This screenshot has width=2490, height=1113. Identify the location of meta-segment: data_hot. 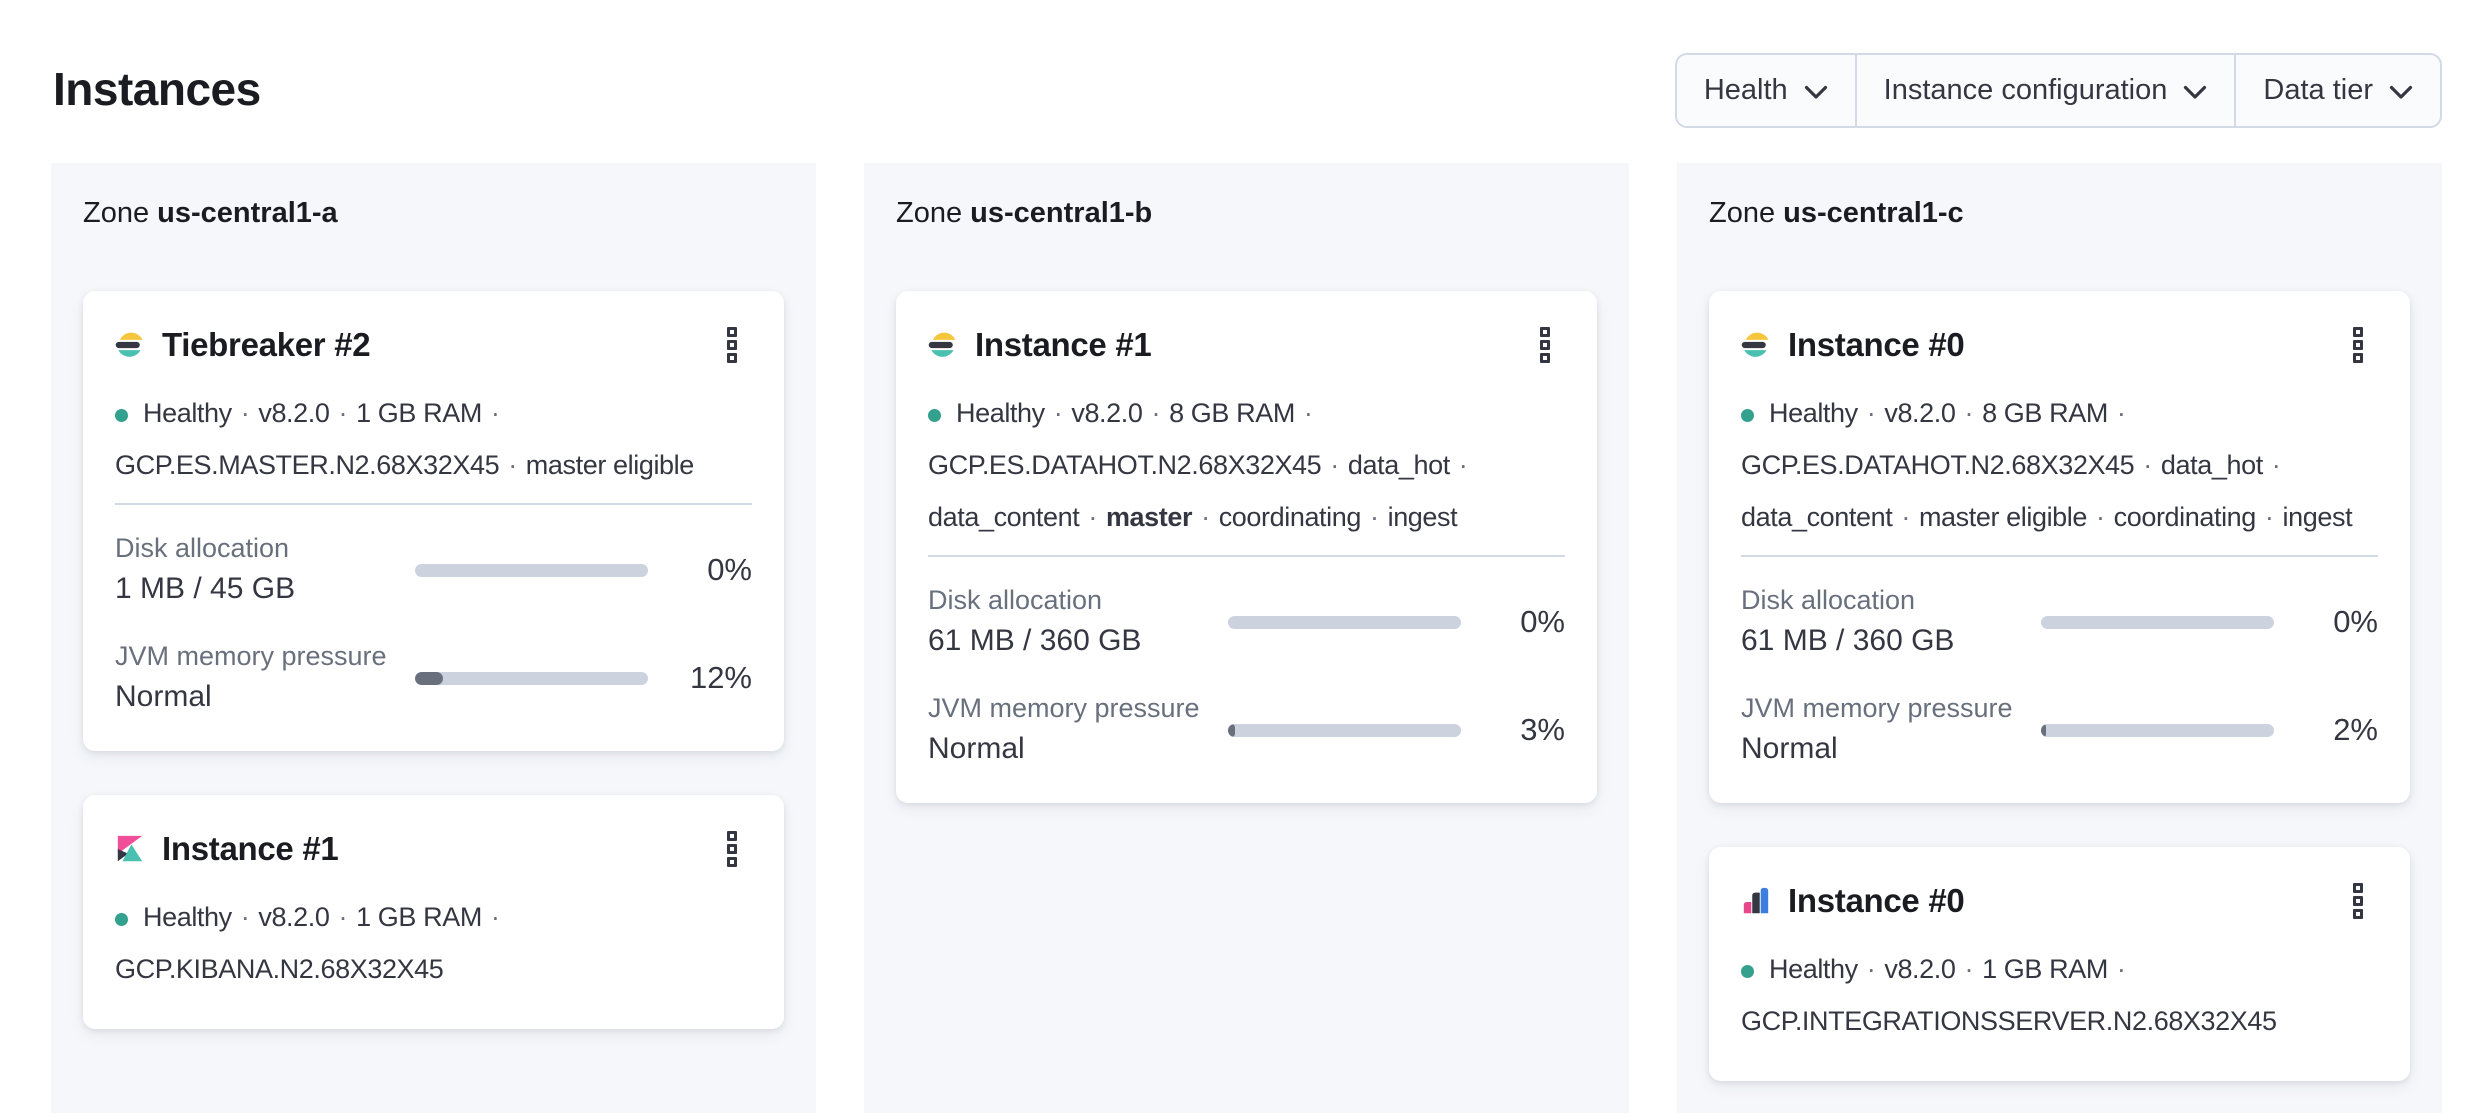
(2211, 465).